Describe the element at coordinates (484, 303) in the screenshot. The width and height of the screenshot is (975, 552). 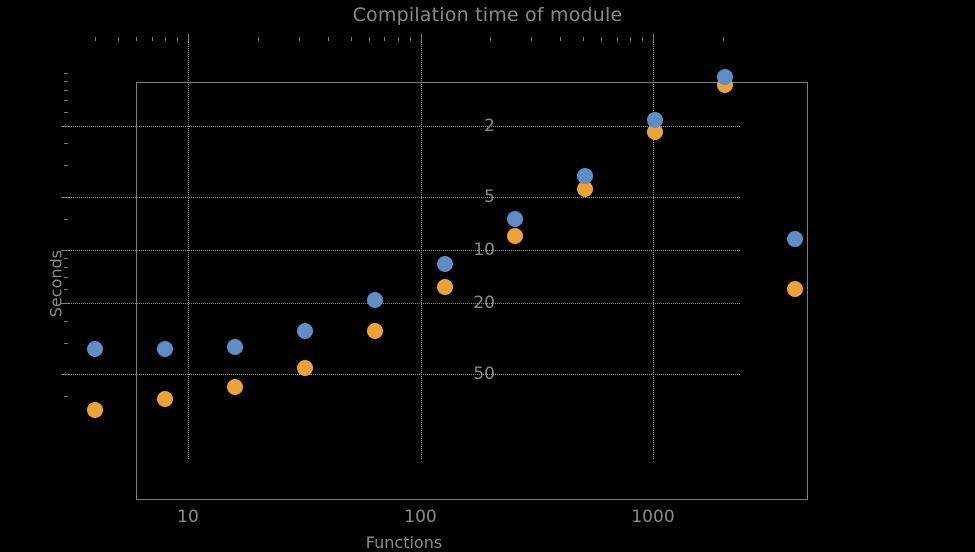
I see `y-tick-label: 20` at that location.